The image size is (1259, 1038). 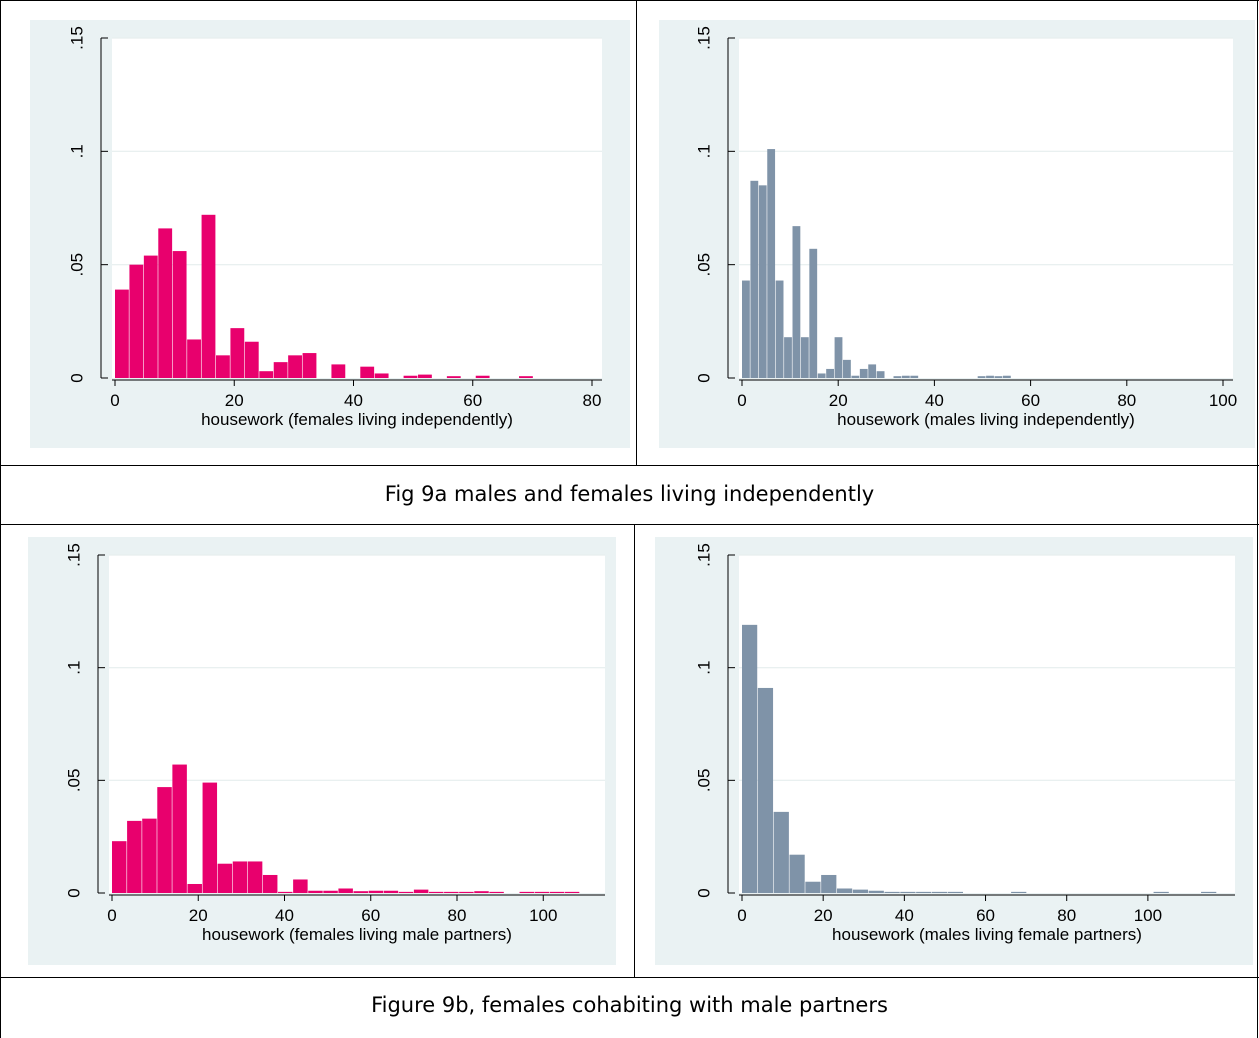 What do you see at coordinates (1257, 519) in the screenshot?
I see `table-border-right` at bounding box center [1257, 519].